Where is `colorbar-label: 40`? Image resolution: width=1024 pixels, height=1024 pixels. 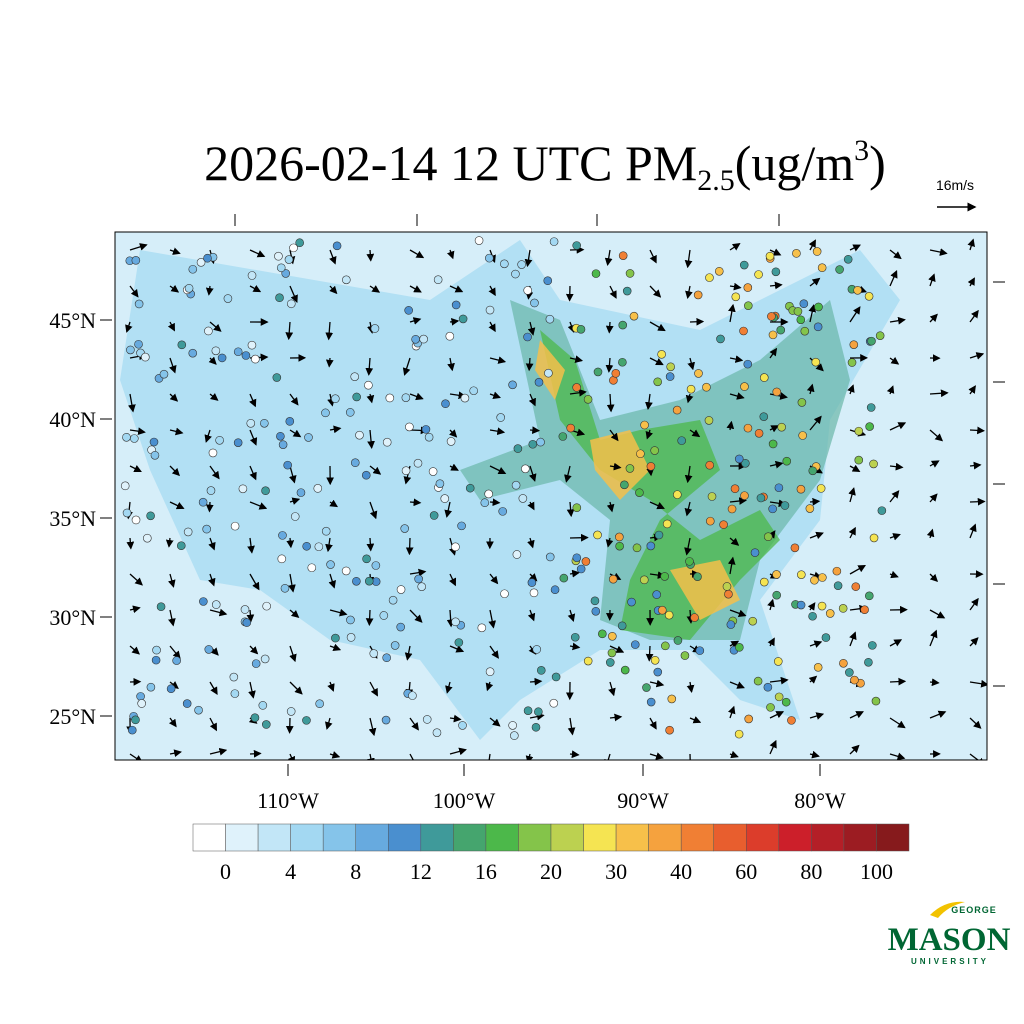 colorbar-label: 40 is located at coordinates (681, 871).